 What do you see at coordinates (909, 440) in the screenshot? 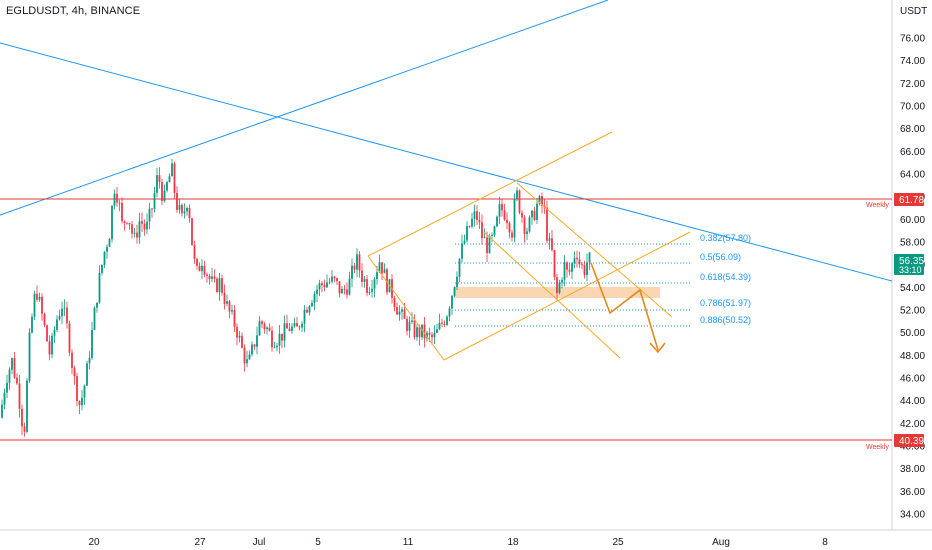
I see `weekly-price-tag-2: 40.39` at bounding box center [909, 440].